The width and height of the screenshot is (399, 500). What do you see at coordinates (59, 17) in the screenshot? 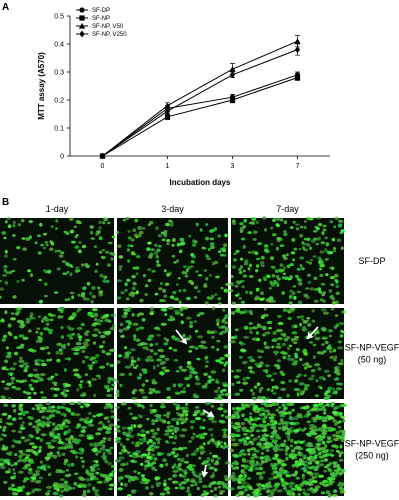
I see `y-tick-label: 0.5` at bounding box center [59, 17].